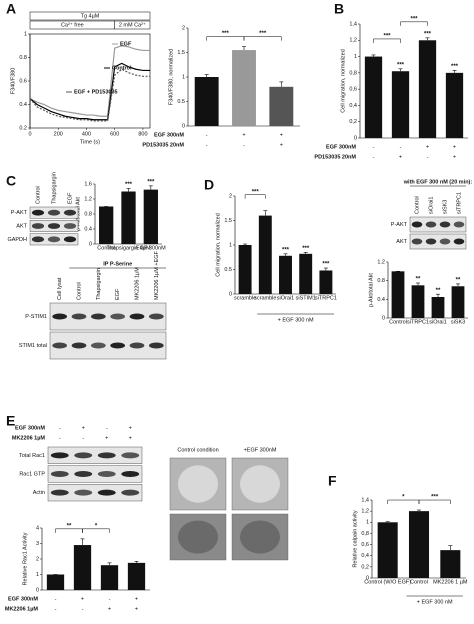 This screenshot has width=474, height=624. What do you see at coordinates (122, 68) in the screenshot?
I see `legend-label: Control` at bounding box center [122, 68].